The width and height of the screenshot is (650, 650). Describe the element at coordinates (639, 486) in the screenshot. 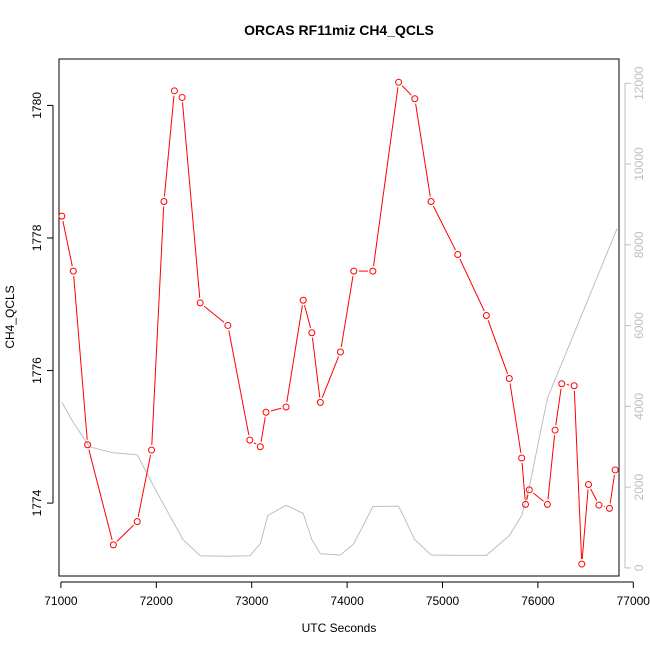

I see `y2-tick-label: 2000` at that location.